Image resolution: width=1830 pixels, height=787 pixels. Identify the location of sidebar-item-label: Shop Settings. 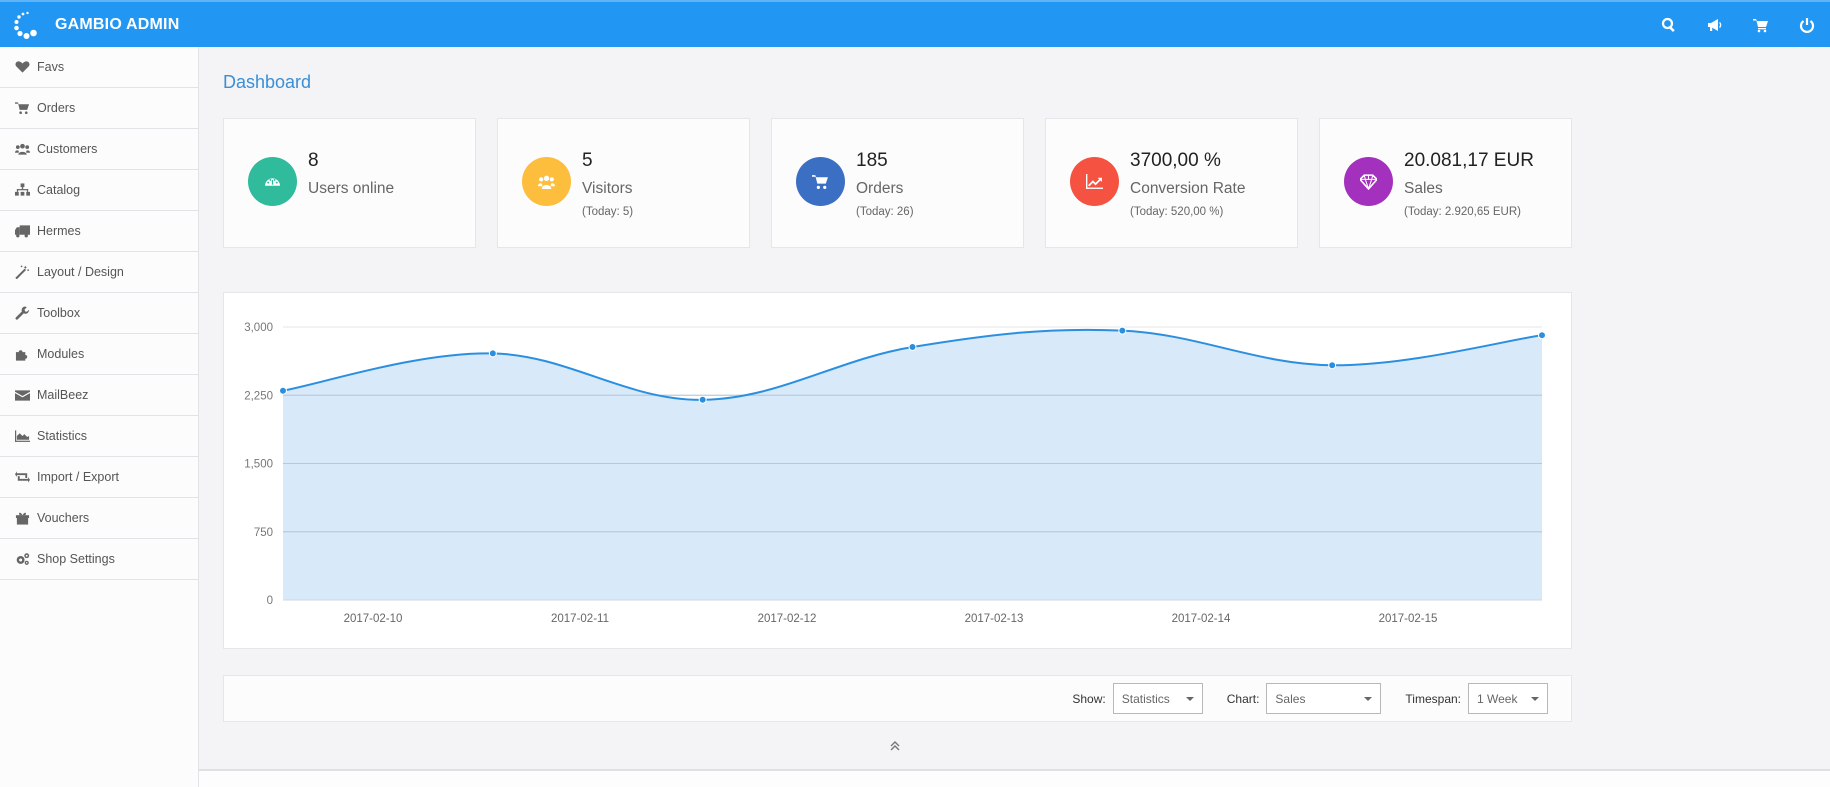
(76, 559).